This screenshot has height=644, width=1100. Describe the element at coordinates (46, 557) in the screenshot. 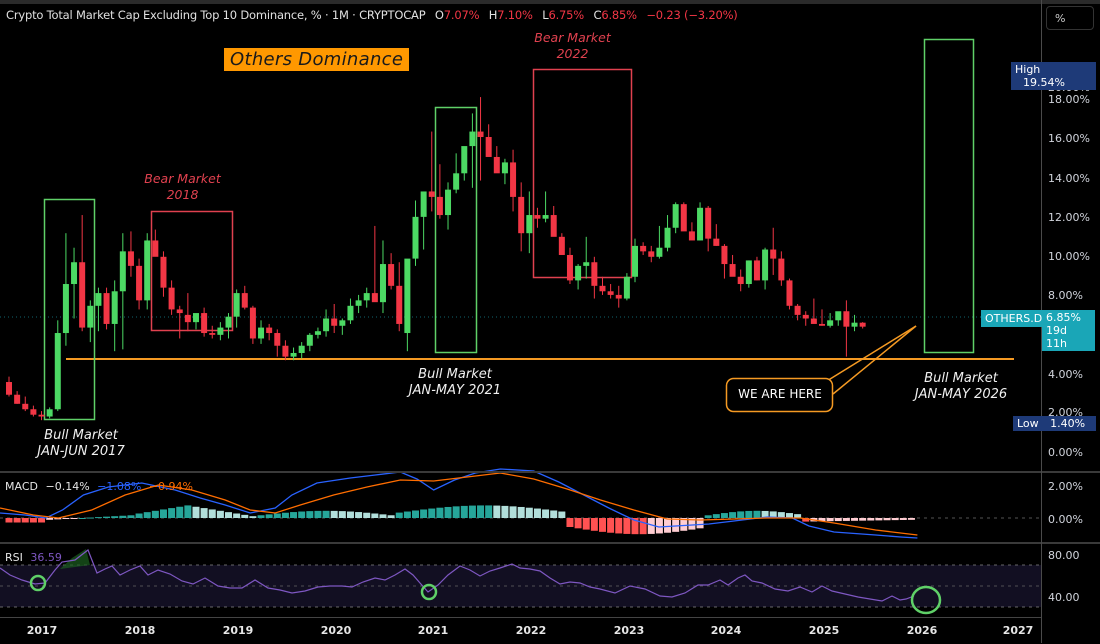

I see `rsi-value: 36.59` at that location.